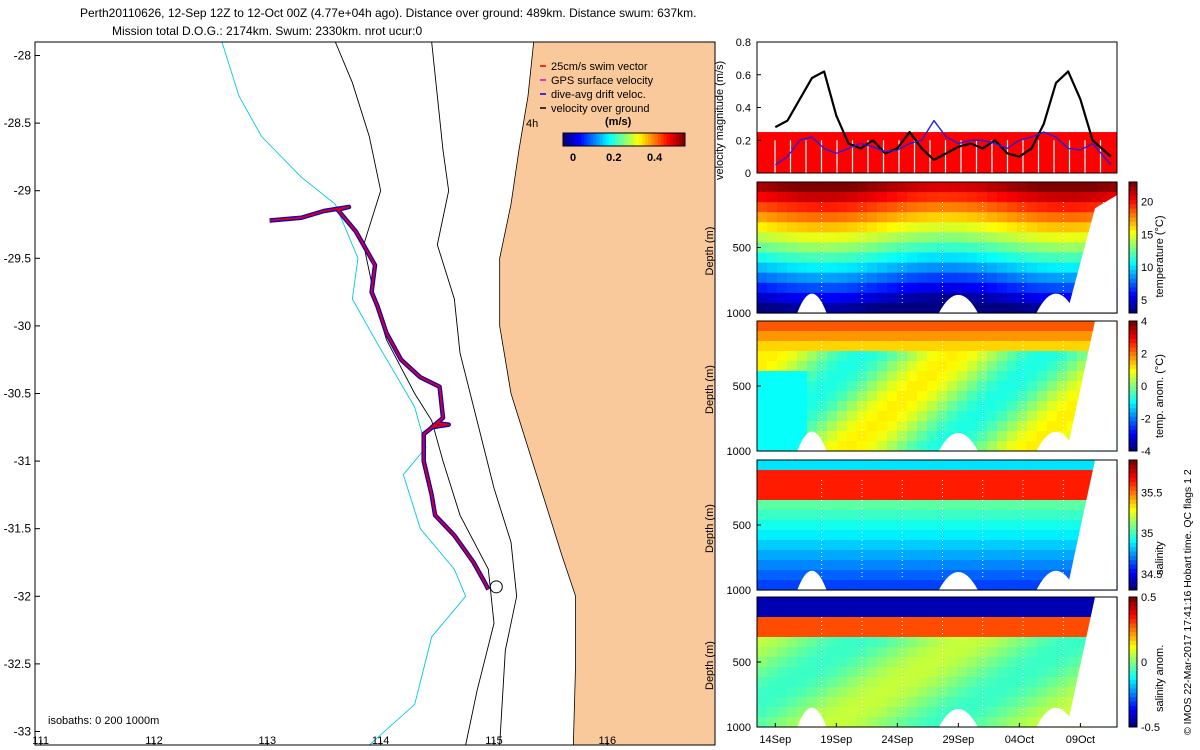 The width and height of the screenshot is (1200, 750). What do you see at coordinates (1160, 558) in the screenshot?
I see `colorbar-label: salinity` at bounding box center [1160, 558].